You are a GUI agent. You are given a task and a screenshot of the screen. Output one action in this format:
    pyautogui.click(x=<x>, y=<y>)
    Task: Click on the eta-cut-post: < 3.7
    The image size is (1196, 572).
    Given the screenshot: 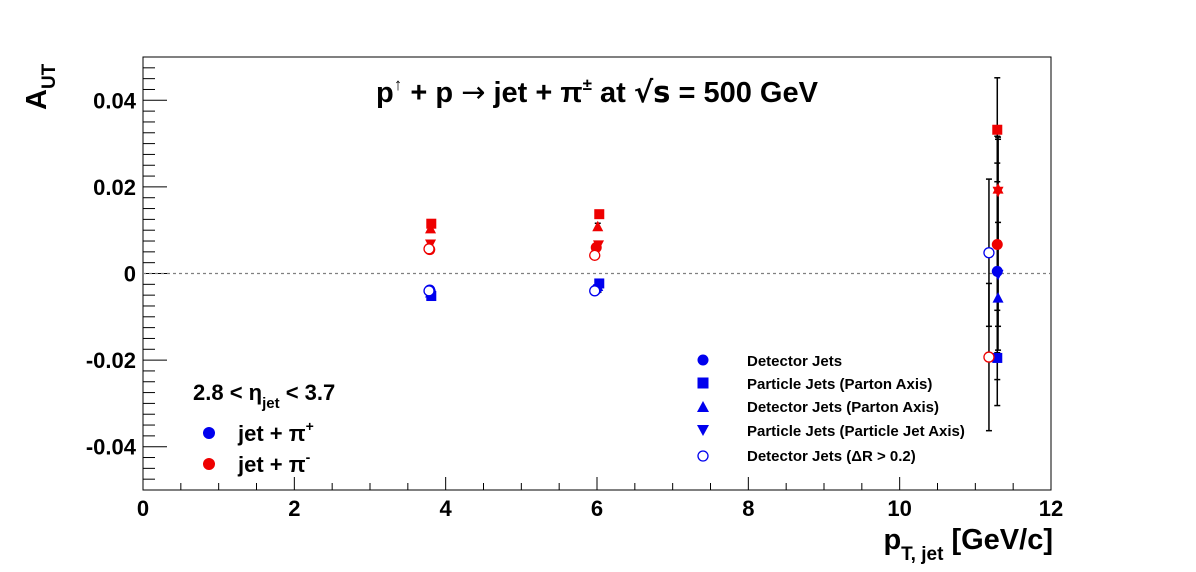 What is the action you would take?
    pyautogui.click(x=308, y=392)
    